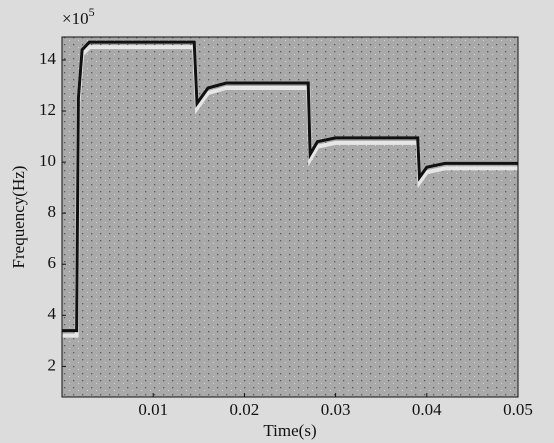  Describe the element at coordinates (518, 409) in the screenshot. I see `x-tick-label: 0.05` at that location.